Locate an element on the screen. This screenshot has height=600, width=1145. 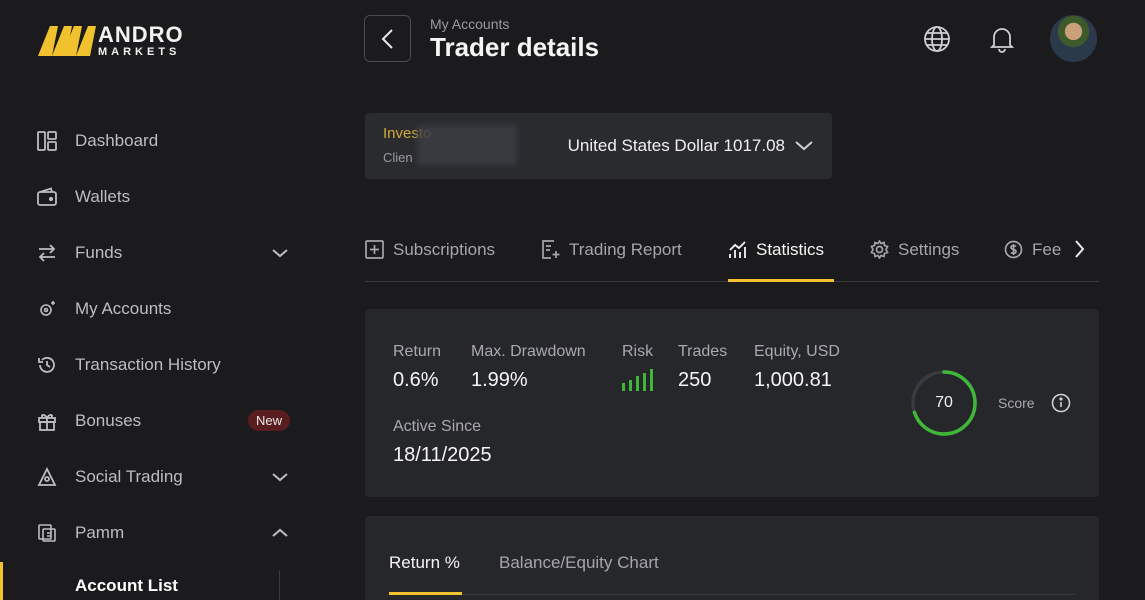
tab-subscriptions: Subscriptions is located at coordinates (430, 256).